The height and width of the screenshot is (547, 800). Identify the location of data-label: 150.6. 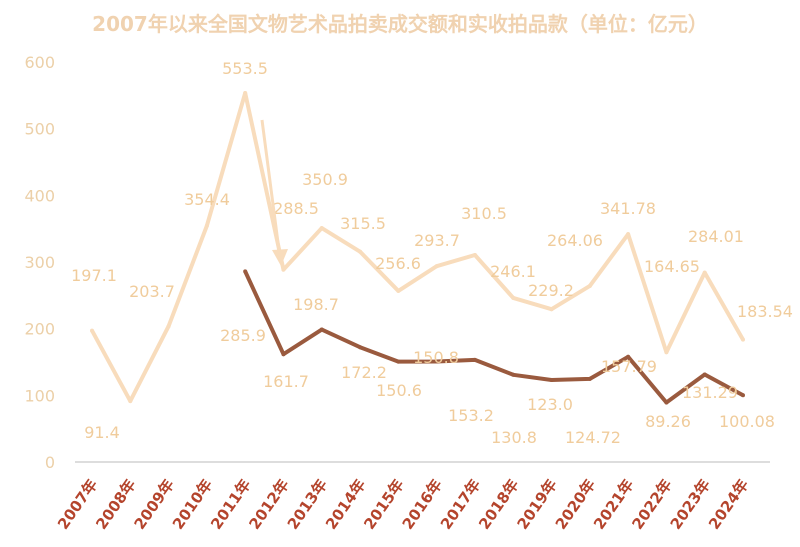
(399, 390).